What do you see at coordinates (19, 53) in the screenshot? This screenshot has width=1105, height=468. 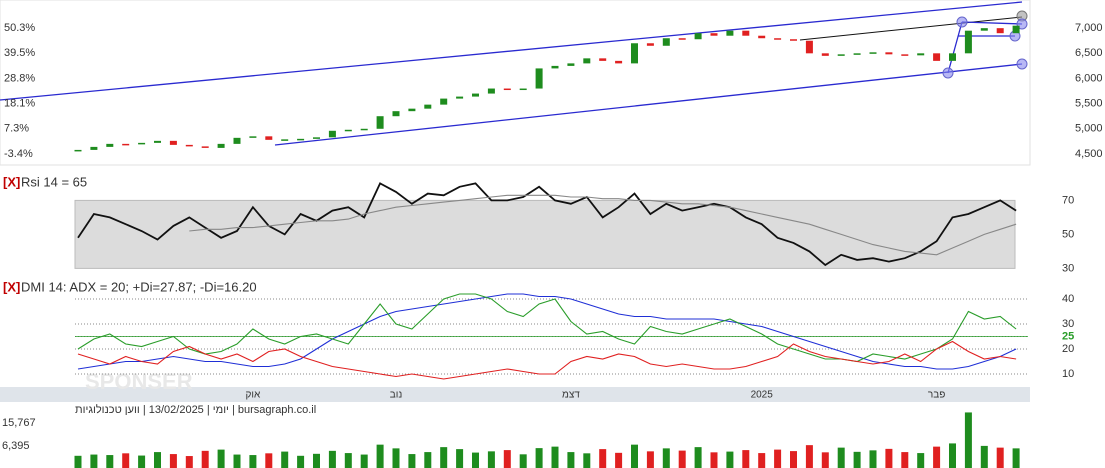 I see `y-tick-label: 39.5%` at bounding box center [19, 53].